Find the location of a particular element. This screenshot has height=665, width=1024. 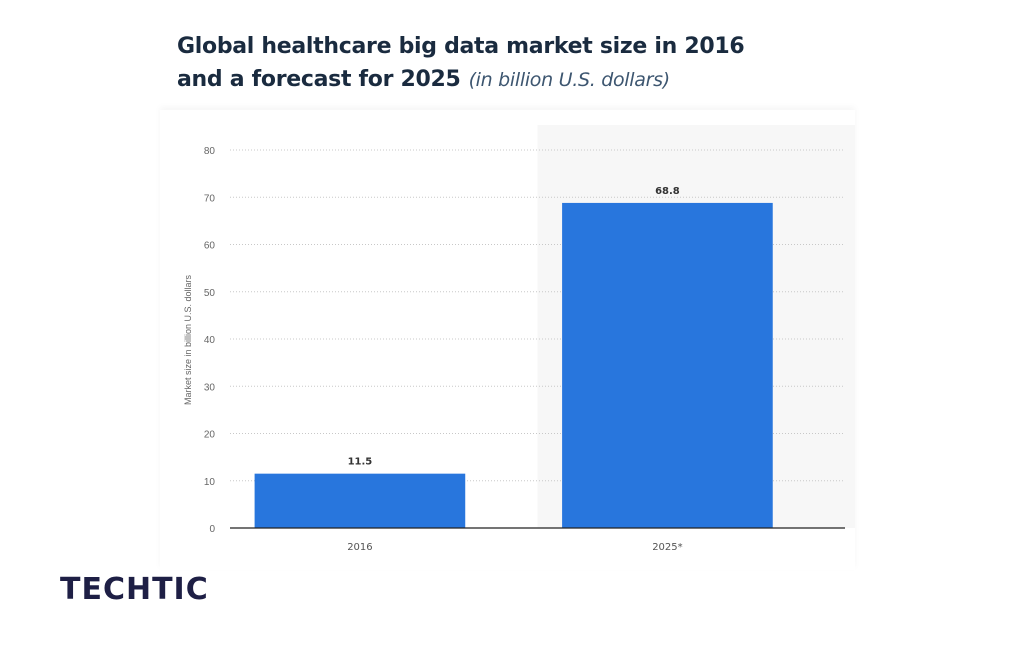

data-label: 11.5 is located at coordinates (360, 462).